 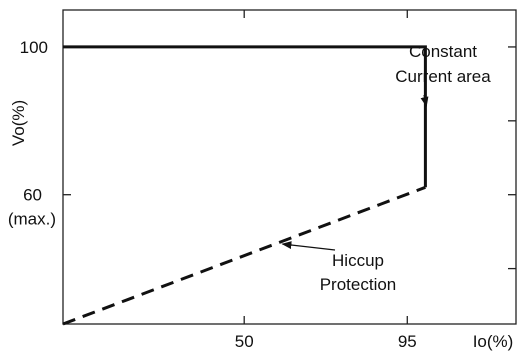 What do you see at coordinates (443, 51) in the screenshot?
I see `annotation-label: Constant` at bounding box center [443, 51].